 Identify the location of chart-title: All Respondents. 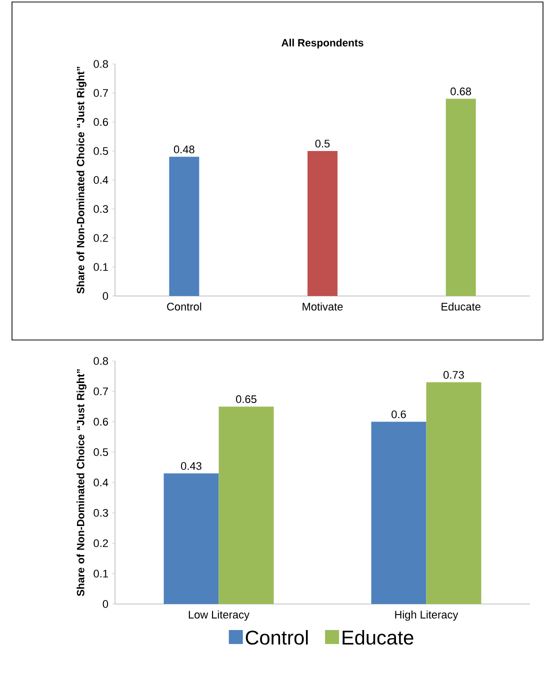
(323, 43).